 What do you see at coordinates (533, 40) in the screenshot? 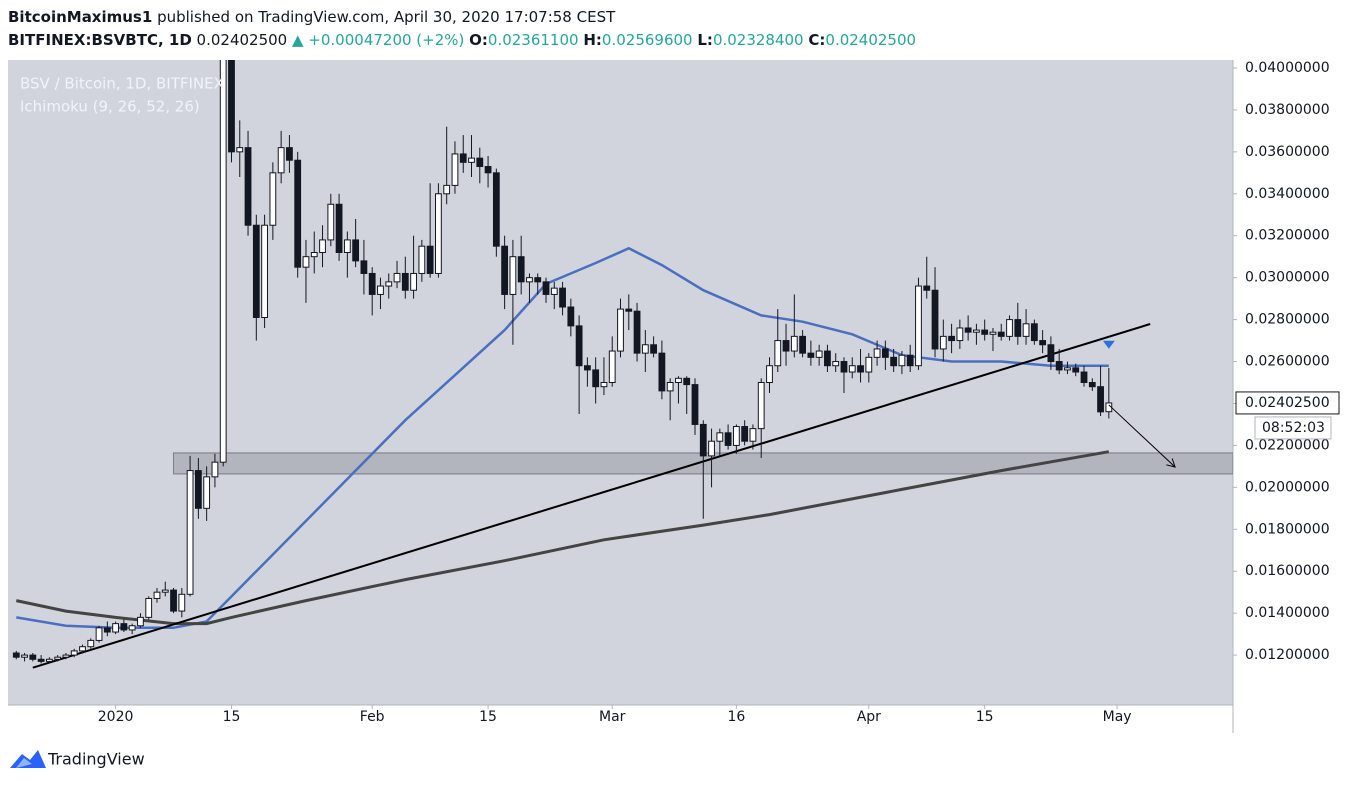
I see `open: 0.02361100` at bounding box center [533, 40].